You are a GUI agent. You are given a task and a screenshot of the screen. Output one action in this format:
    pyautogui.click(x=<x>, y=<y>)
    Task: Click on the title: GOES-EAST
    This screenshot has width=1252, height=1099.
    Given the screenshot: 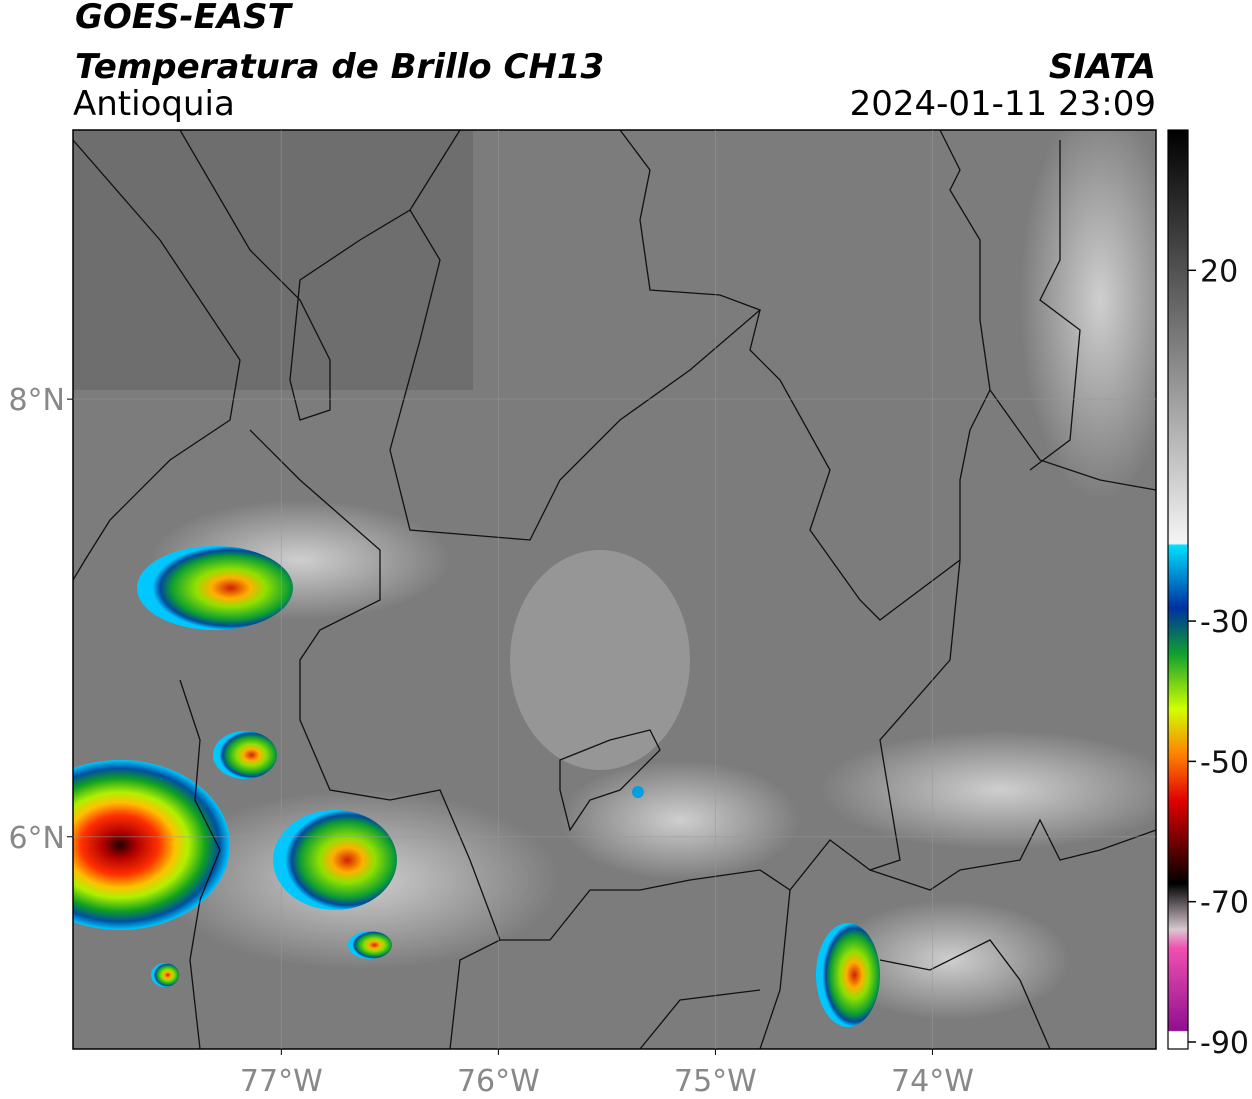 What is the action you would take?
    pyautogui.click(x=184, y=18)
    